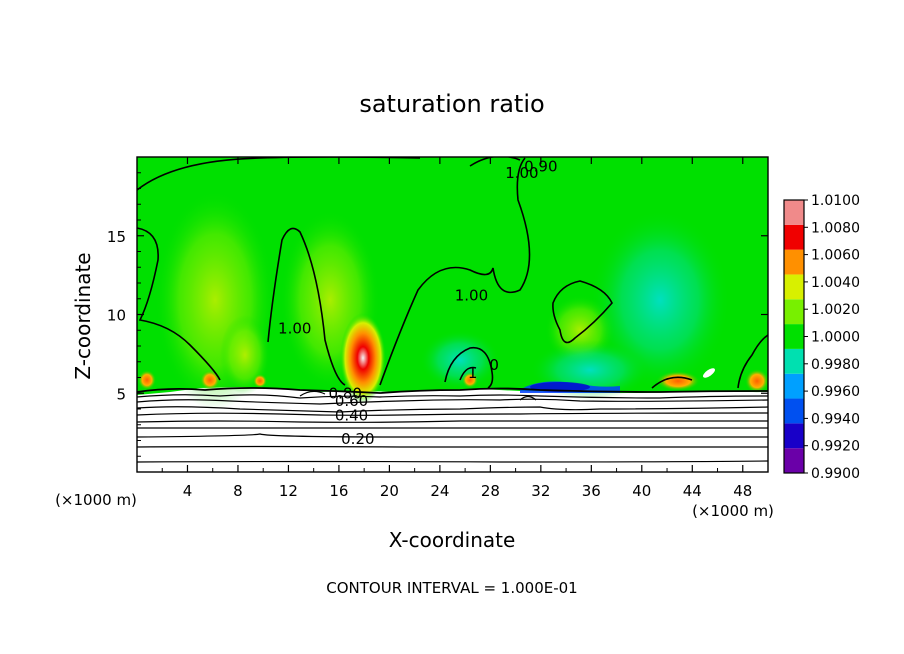 This screenshot has height=654, width=904. I want to click on white-patch, so click(709, 373).